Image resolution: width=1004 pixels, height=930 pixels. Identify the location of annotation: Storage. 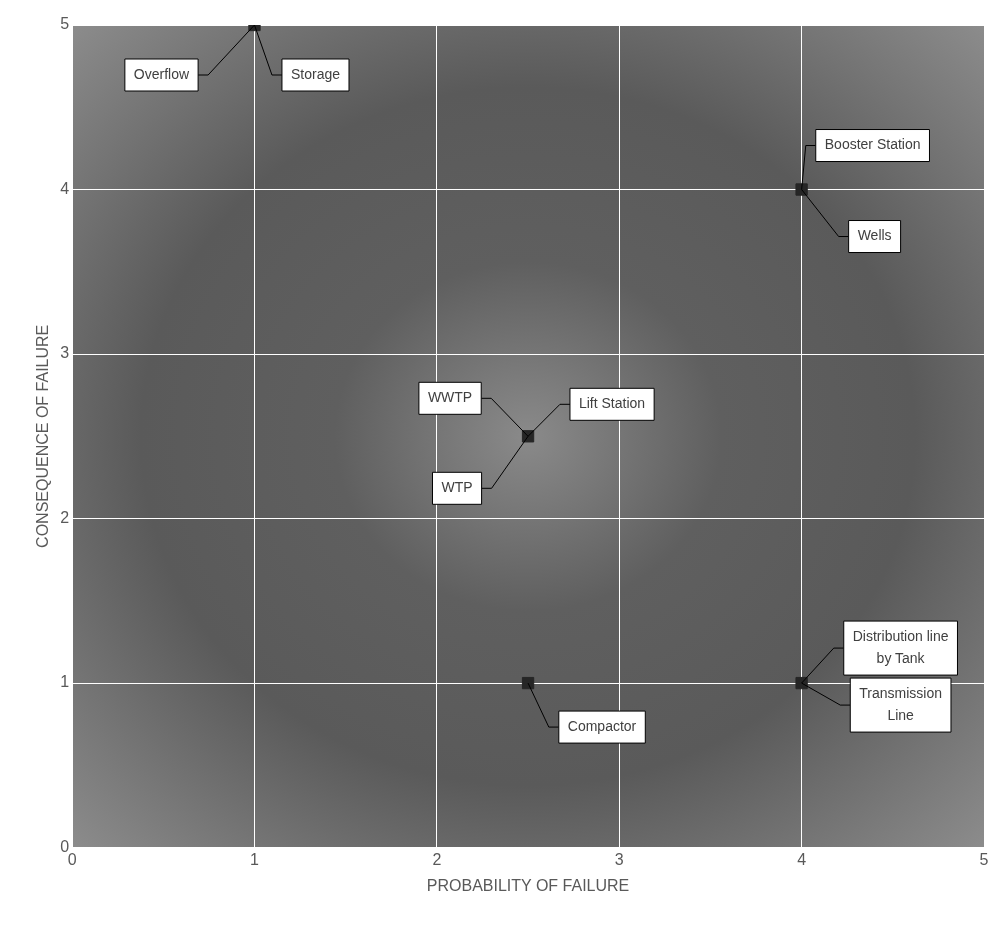
(315, 73).